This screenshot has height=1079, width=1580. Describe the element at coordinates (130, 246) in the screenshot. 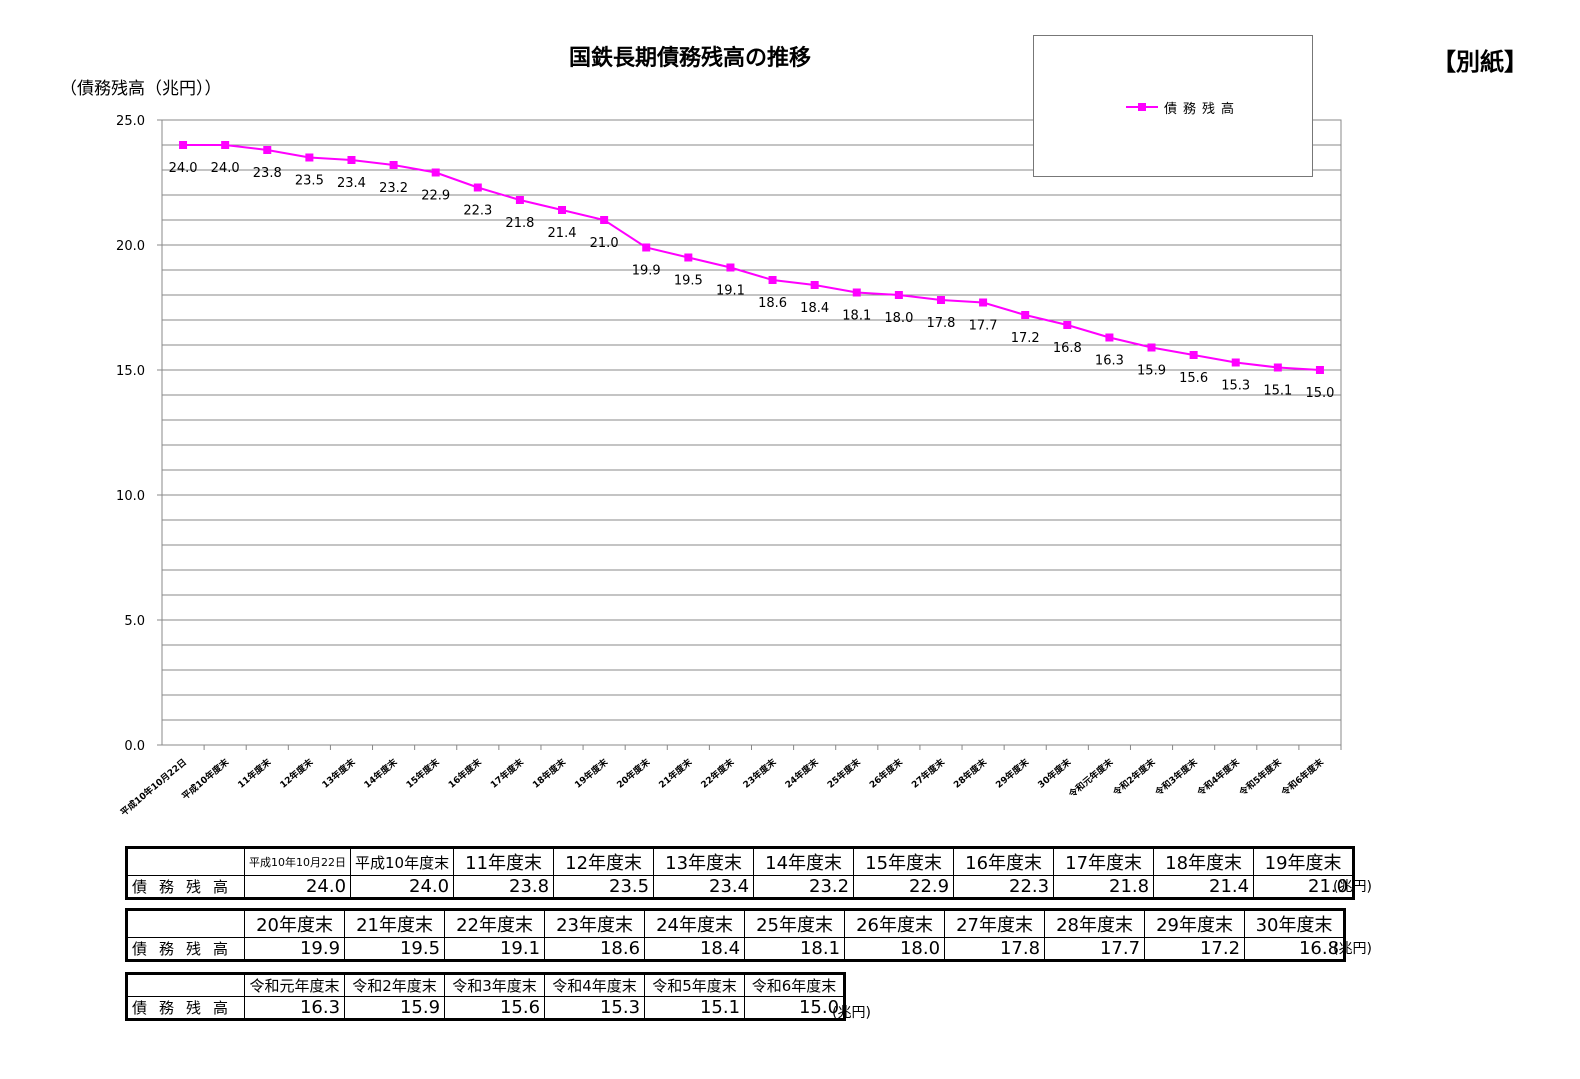

I see `y-tick-label: 20.0` at that location.